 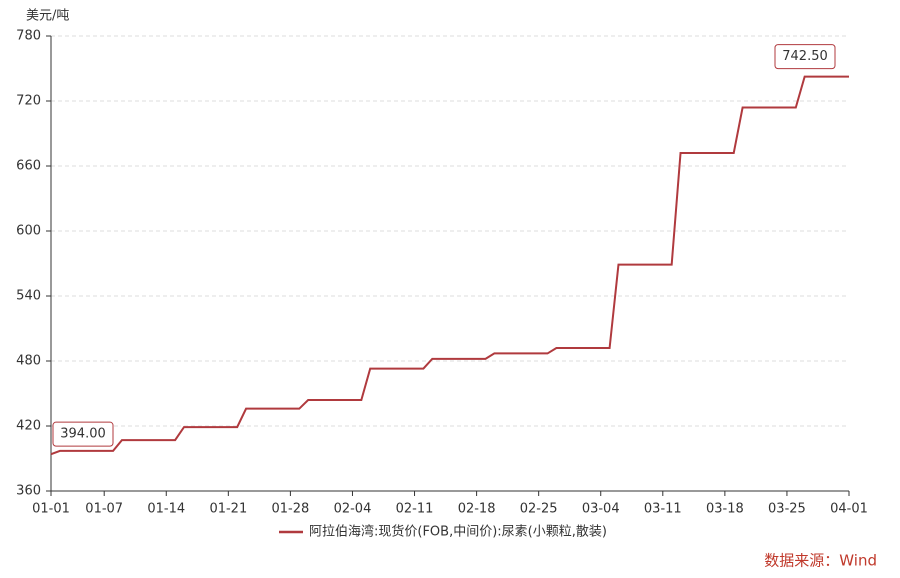 I want to click on x-tick-label: 02-04, so click(x=353, y=509).